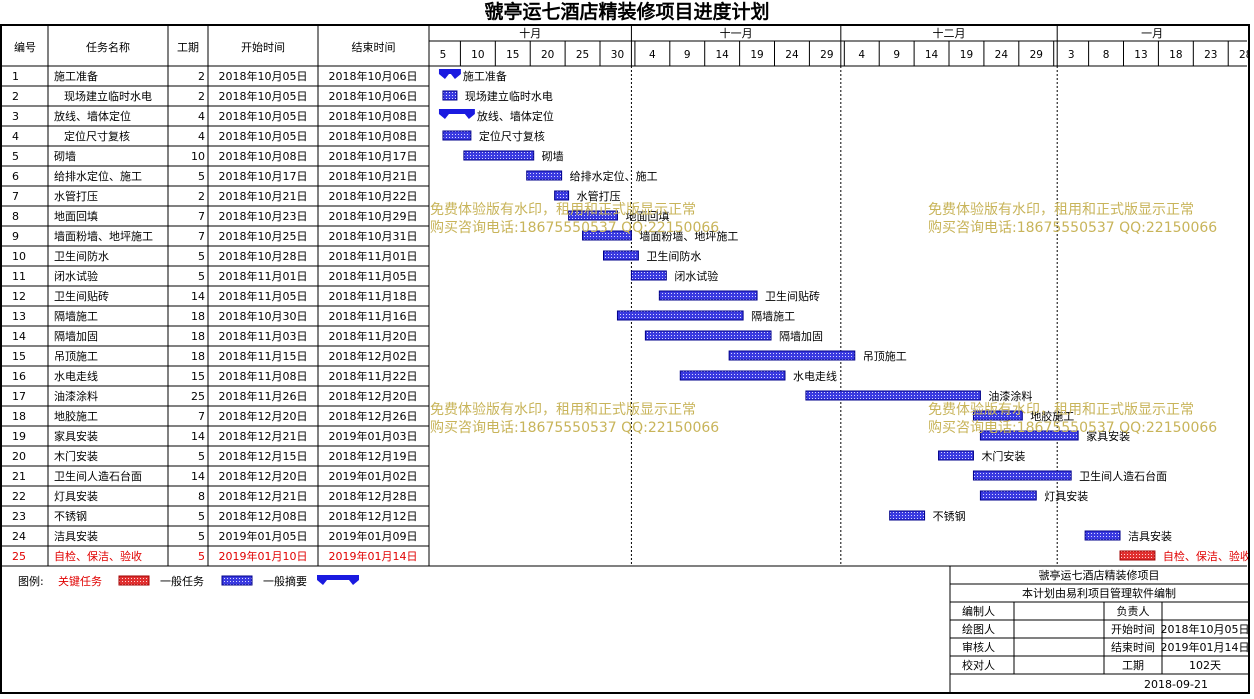 The width and height of the screenshot is (1254, 699). What do you see at coordinates (15, 156) in the screenshot?
I see `task-id: 5` at bounding box center [15, 156].